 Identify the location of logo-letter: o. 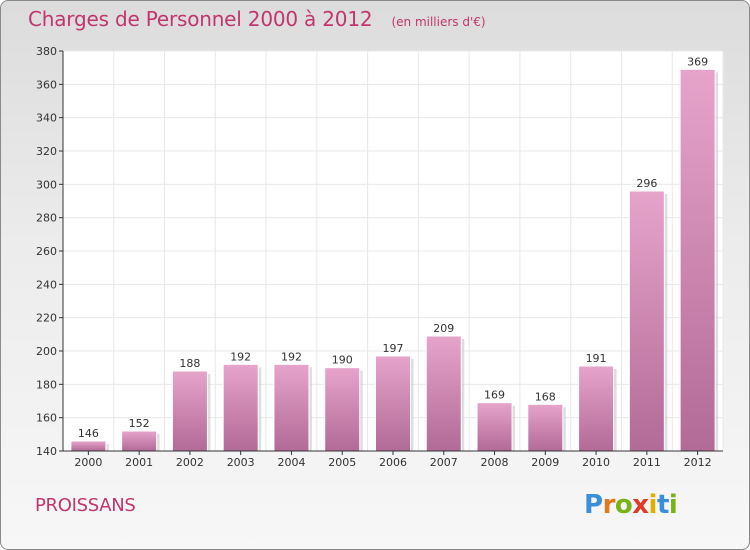
(623, 505).